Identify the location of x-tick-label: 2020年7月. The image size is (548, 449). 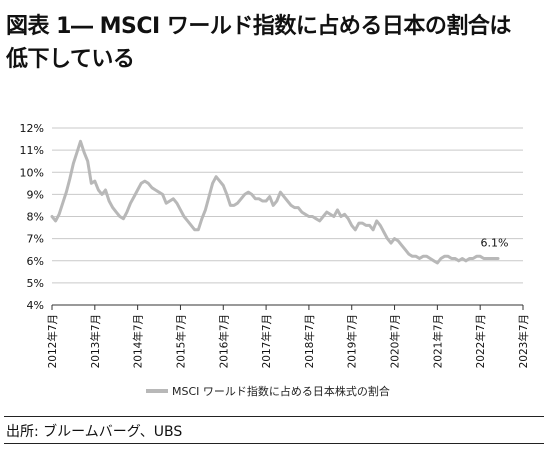
(395, 341).